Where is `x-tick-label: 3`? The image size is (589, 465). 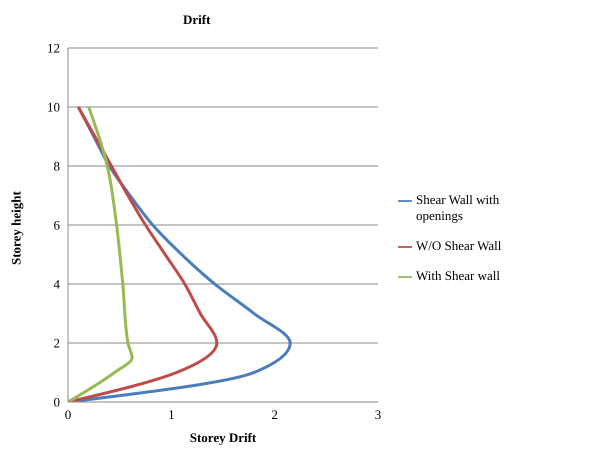
x-tick-label: 3 is located at coordinates (378, 414).